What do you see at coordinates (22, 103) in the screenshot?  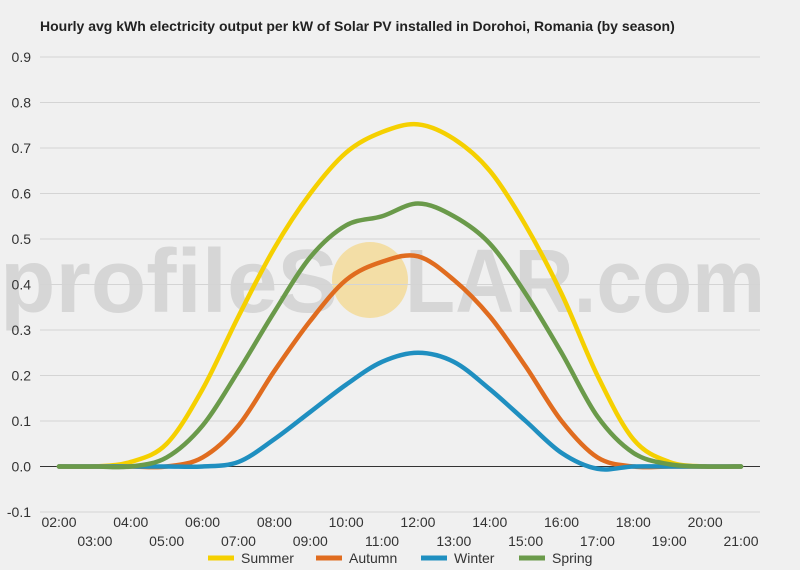 I see `y-tick-label: 0.8` at bounding box center [22, 103].